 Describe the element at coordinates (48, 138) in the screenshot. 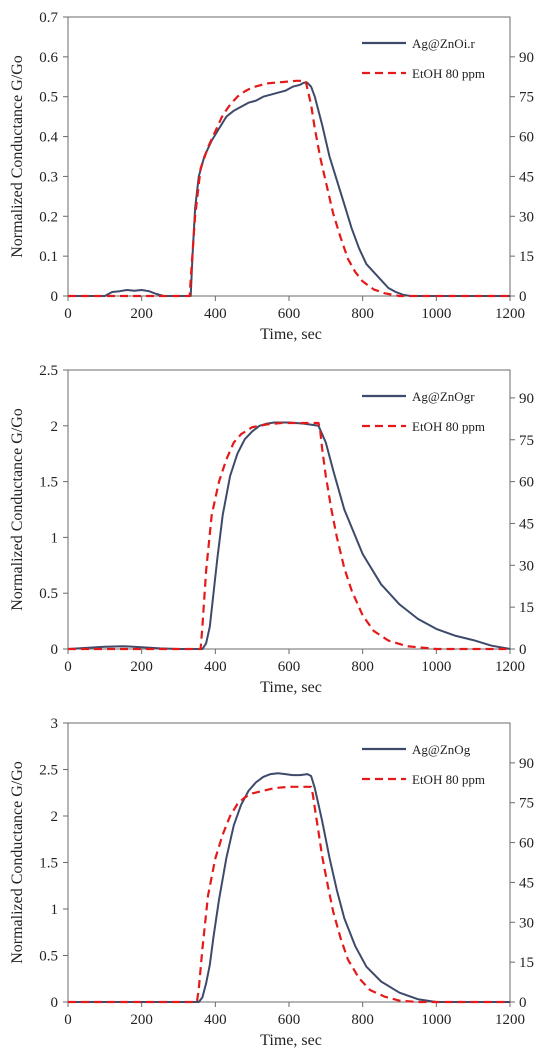

I see `y-tick-label: 0.4` at that location.